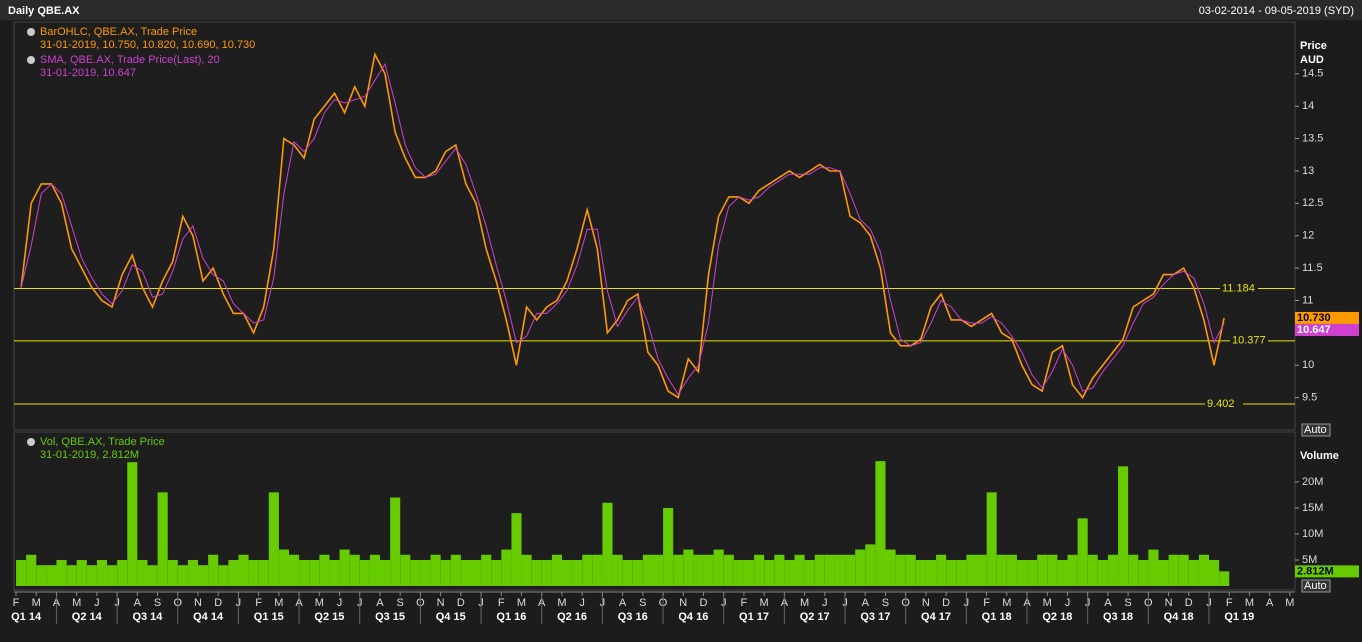 This screenshot has height=642, width=1362. Describe the element at coordinates (936, 617) in the screenshot. I see `quarter-label: Q4 17` at that location.